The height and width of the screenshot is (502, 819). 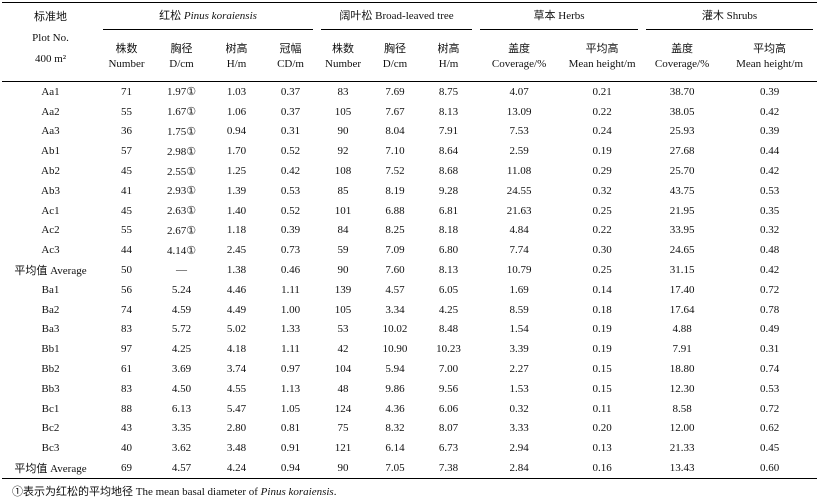 What do you see at coordinates (290, 151) in the screenshot?
I see `value-cell: 0.52` at bounding box center [290, 151].